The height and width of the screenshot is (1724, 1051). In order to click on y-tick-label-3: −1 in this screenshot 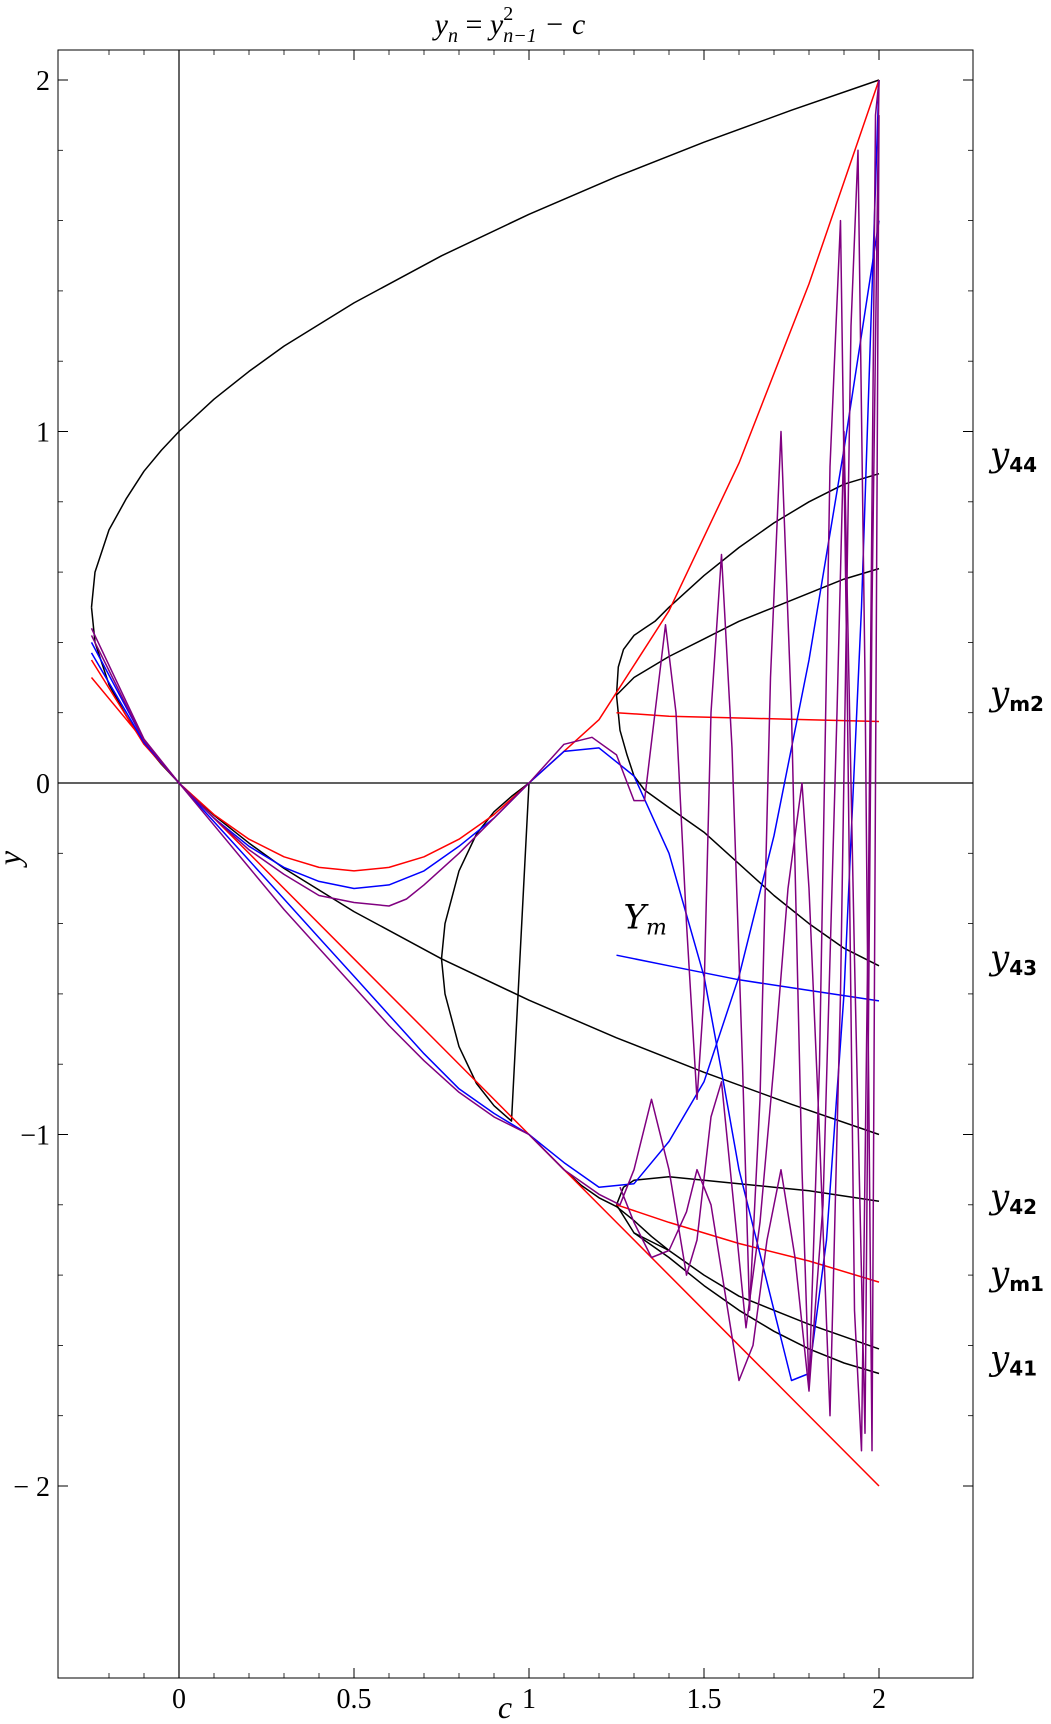, I will do `click(35, 1136)`.